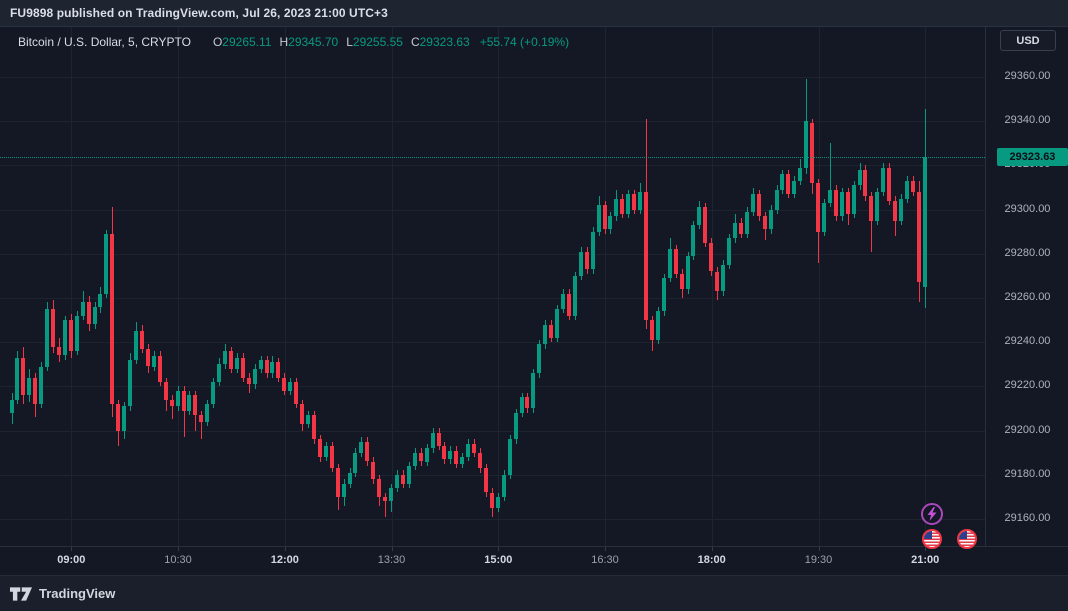 This screenshot has width=1068, height=611. Describe the element at coordinates (963, 535) in the screenshot. I see `flag-canton` at that location.